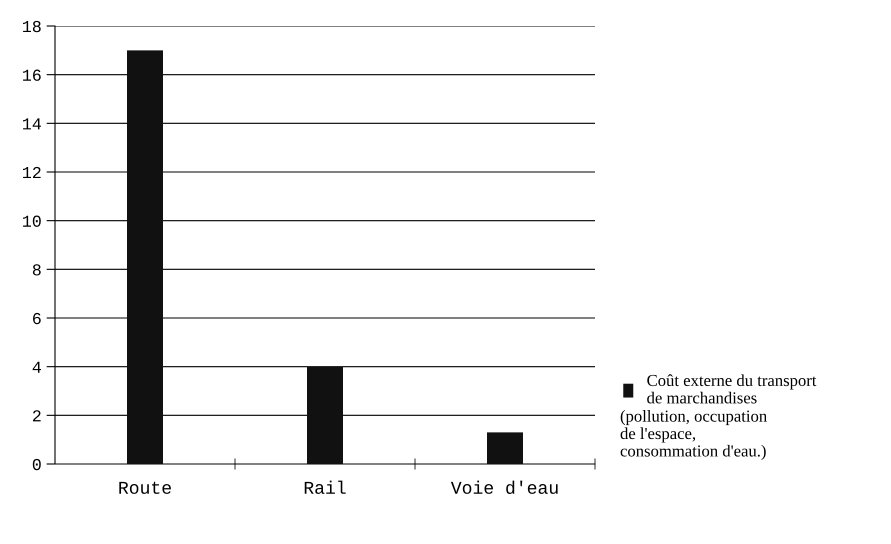  What do you see at coordinates (37, 318) in the screenshot?
I see `y-tick-label: 6` at bounding box center [37, 318].